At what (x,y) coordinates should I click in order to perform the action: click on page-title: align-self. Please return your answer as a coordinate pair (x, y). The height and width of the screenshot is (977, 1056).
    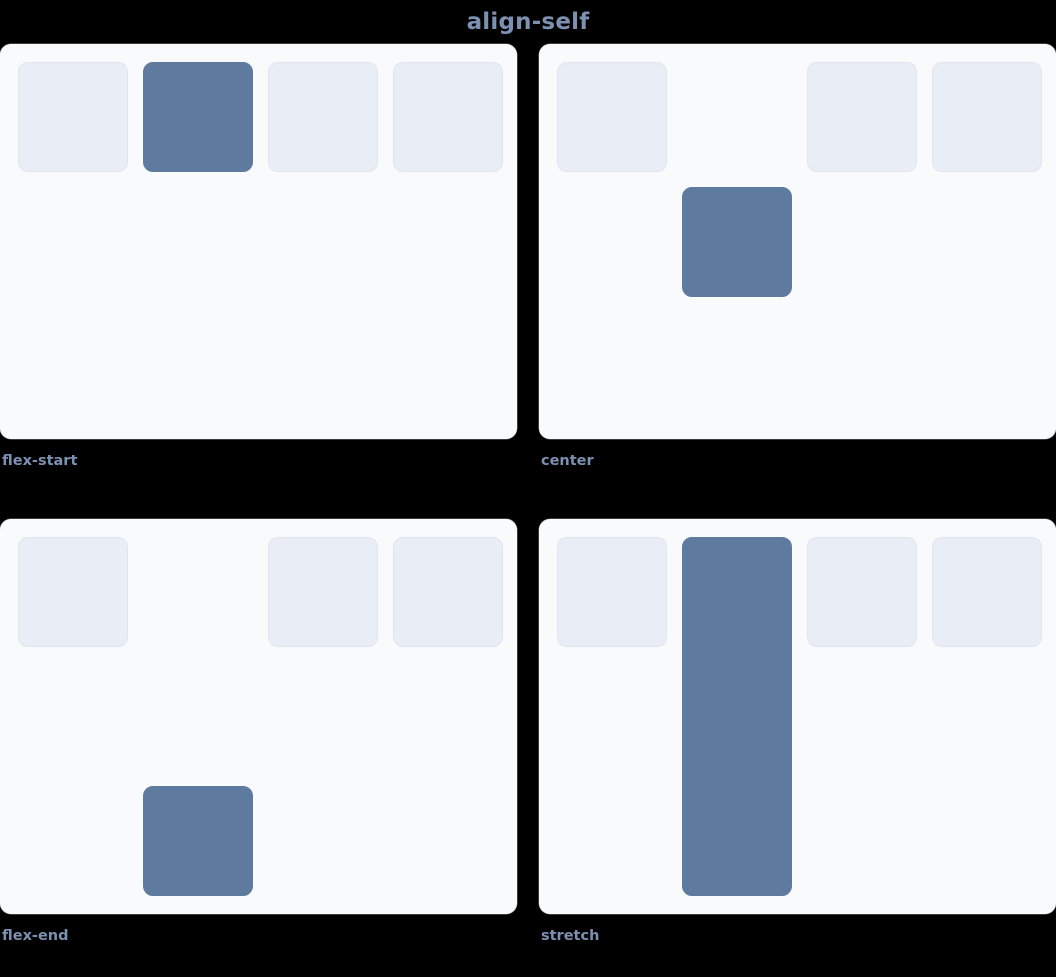
    Looking at the image, I should click on (528, 22).